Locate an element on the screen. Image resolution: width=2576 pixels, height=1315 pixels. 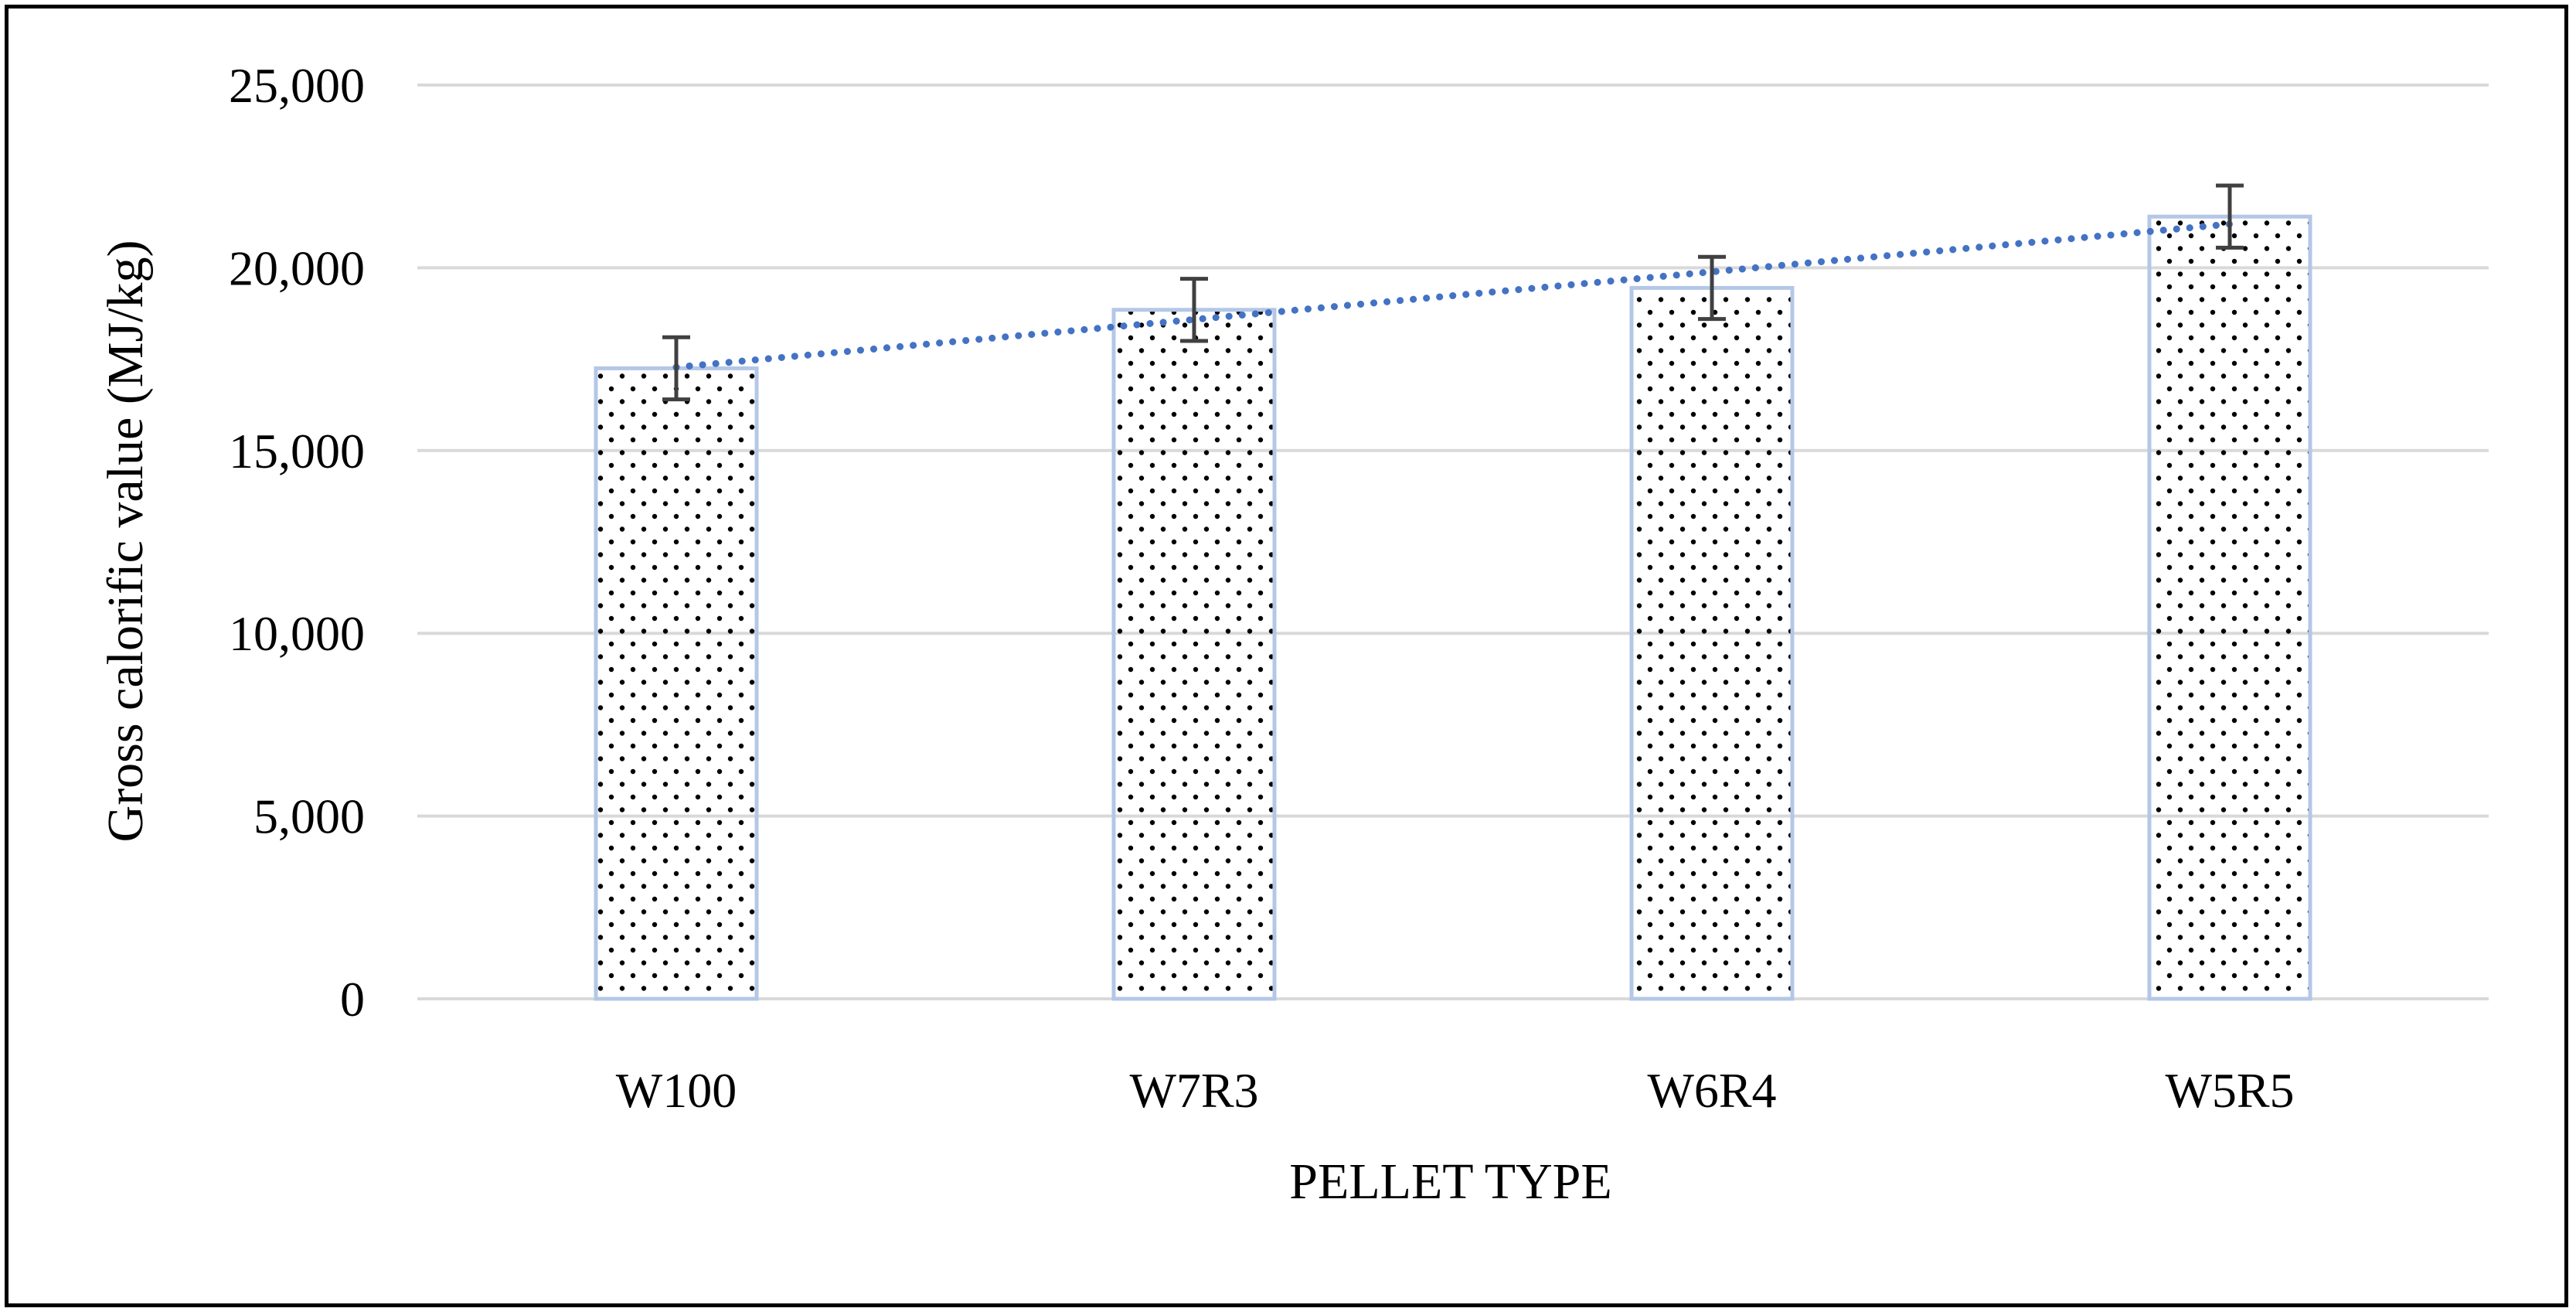
y-tick-label: 20,000 is located at coordinates (297, 267).